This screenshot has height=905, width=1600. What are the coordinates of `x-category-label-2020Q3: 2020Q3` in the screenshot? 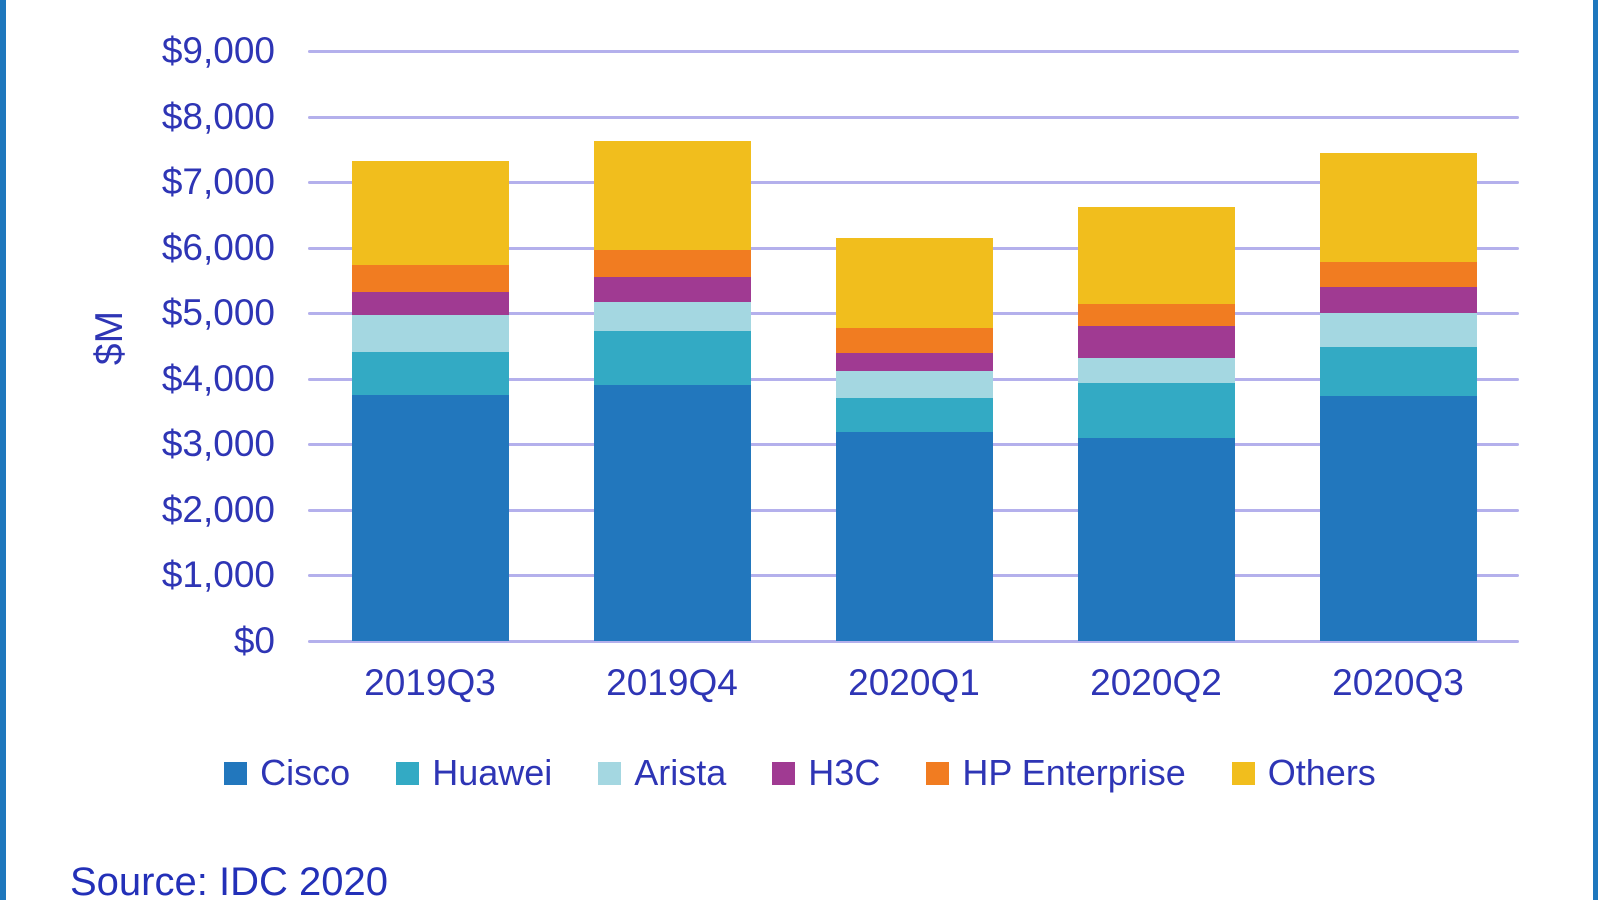 It's located at (1398, 682).